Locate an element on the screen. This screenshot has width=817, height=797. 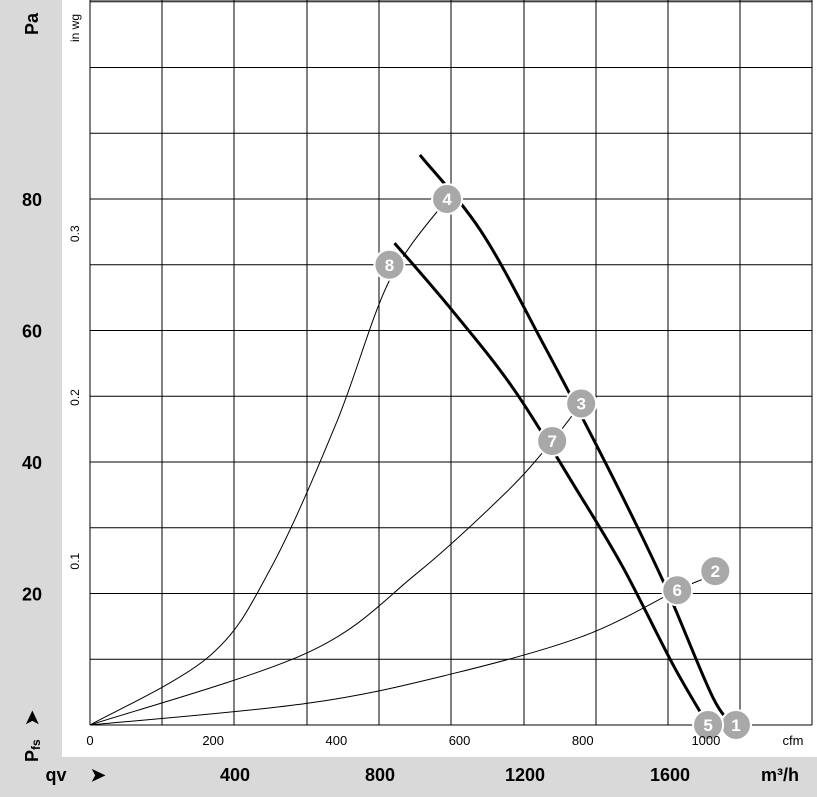
qv-tick-1600: 1600 is located at coordinates (670, 775).